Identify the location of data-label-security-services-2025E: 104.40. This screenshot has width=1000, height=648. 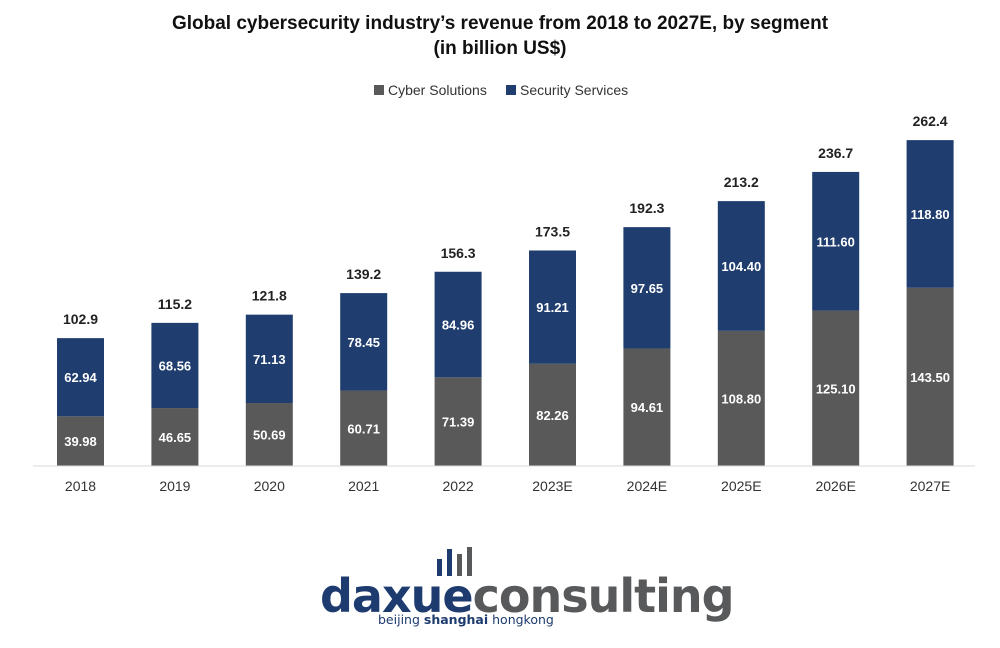
(741, 266).